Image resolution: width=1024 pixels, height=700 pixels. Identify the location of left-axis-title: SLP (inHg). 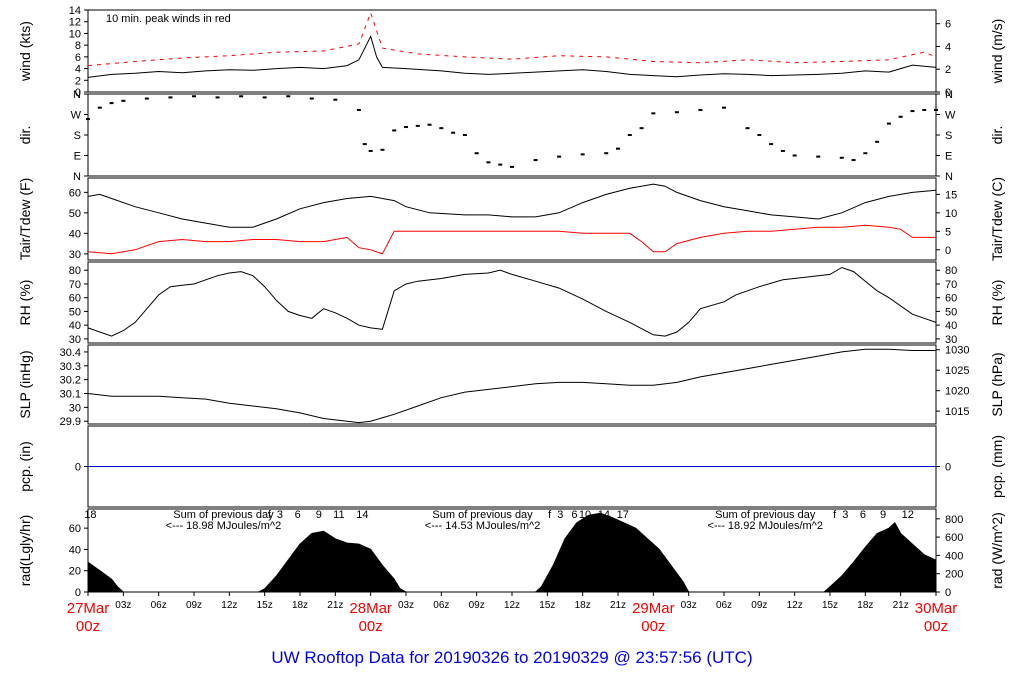
(25, 384).